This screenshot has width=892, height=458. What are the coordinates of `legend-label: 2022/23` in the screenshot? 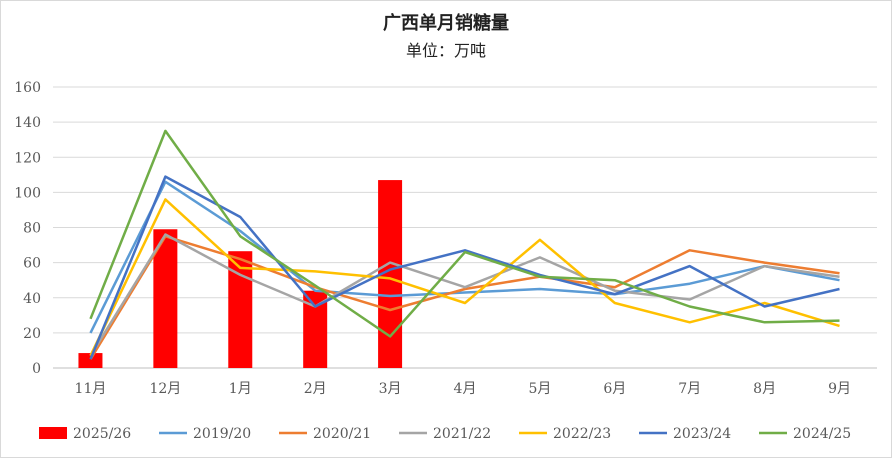 It's located at (582, 434).